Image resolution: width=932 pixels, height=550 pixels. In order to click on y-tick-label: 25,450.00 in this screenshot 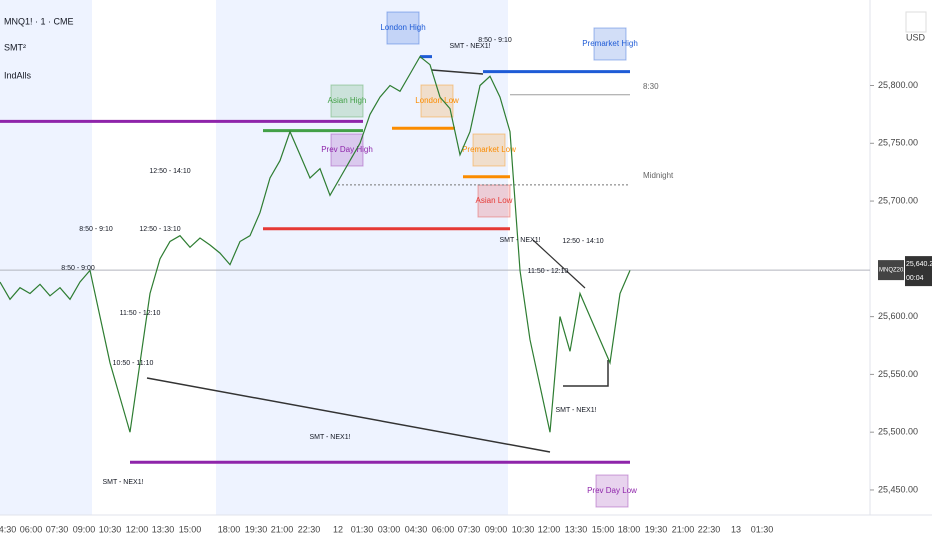, I will do `click(898, 489)`.